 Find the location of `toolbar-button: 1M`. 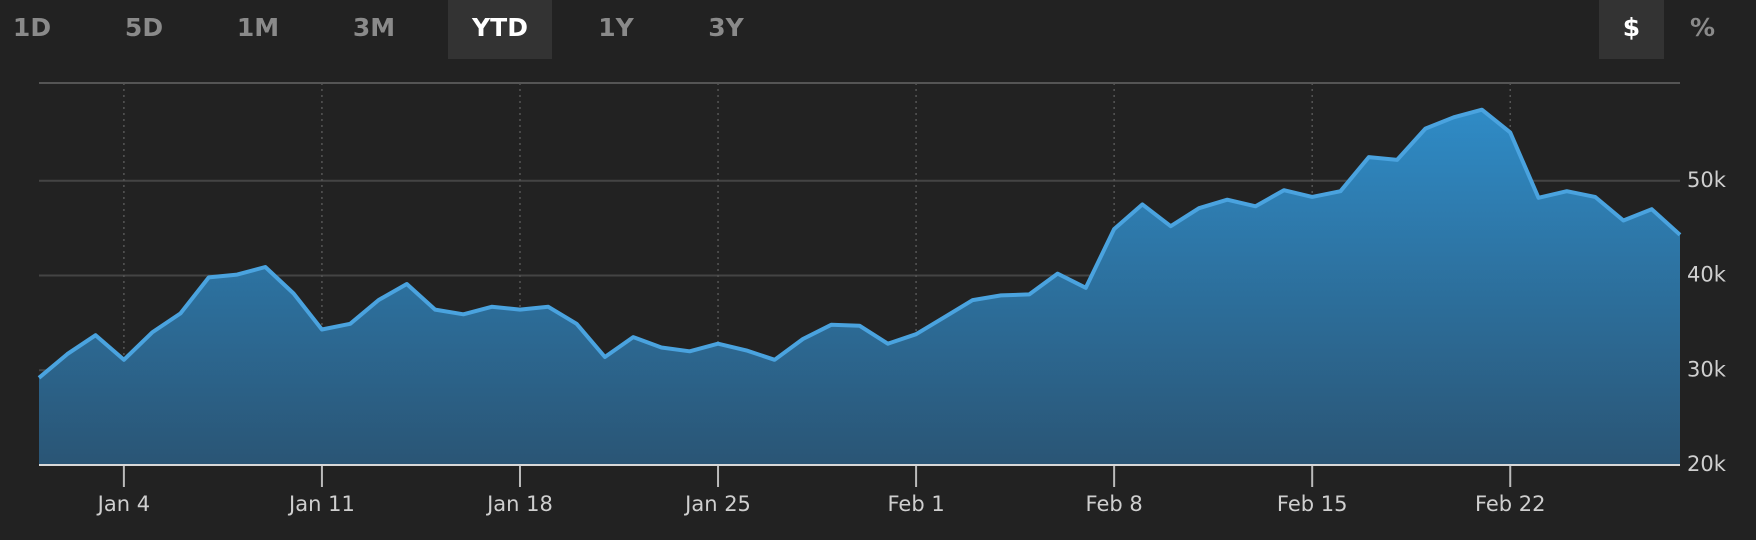

toolbar-button: 1M is located at coordinates (258, 27).